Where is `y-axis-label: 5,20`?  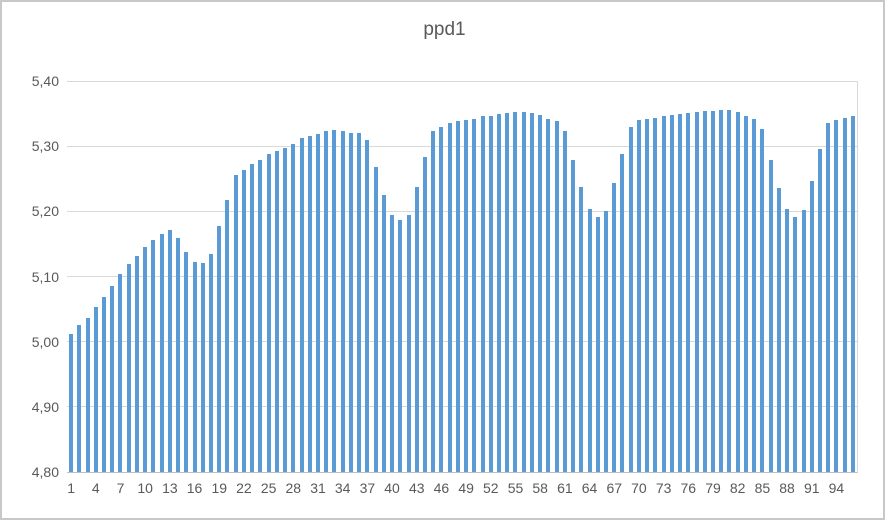
y-axis-label: 5,20 is located at coordinates (45, 211).